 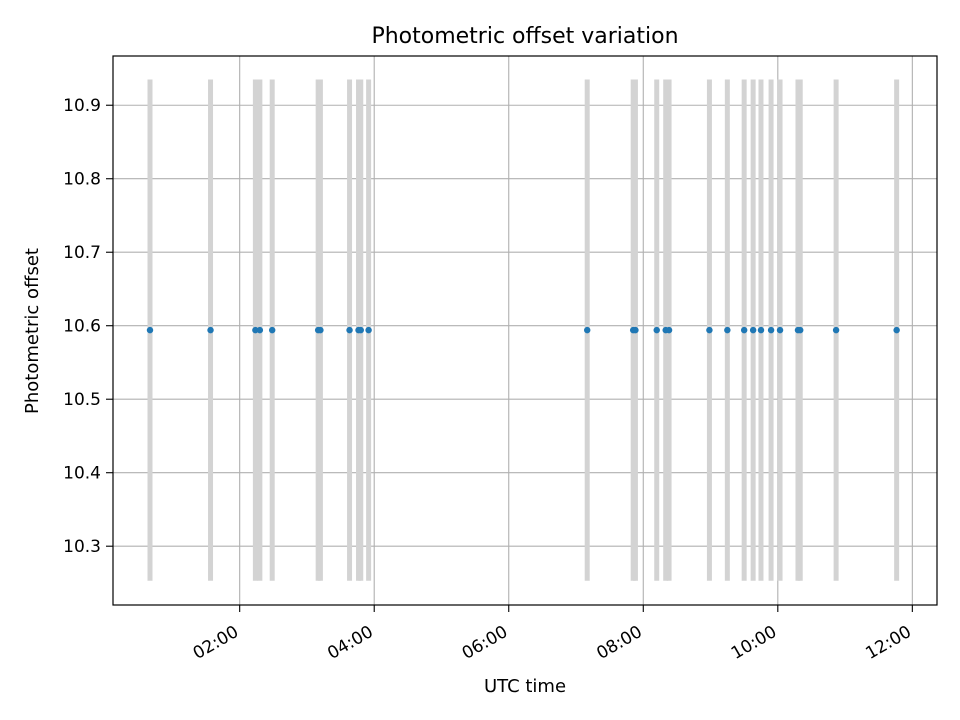 What do you see at coordinates (525, 686) in the screenshot?
I see `x-axis-label: UTC time` at bounding box center [525, 686].